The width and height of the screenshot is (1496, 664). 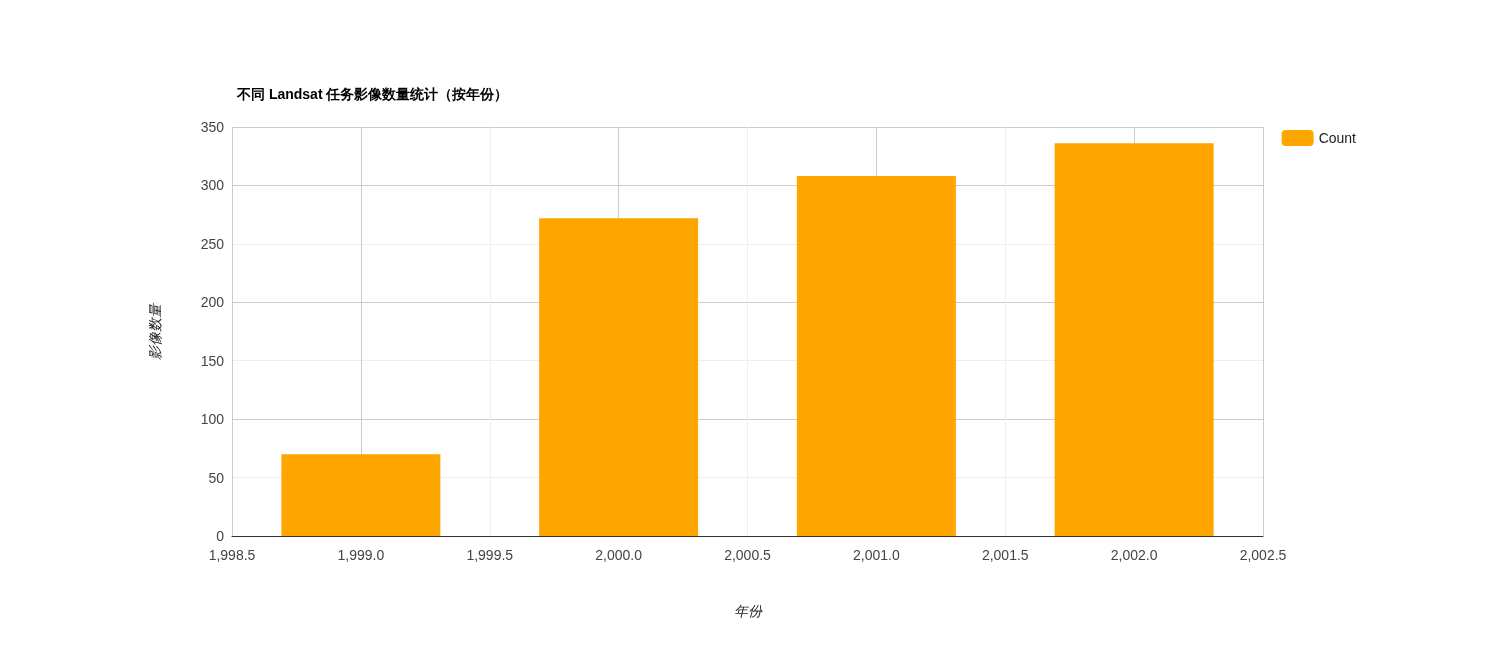 What do you see at coordinates (619, 555) in the screenshot?
I see `x-tick-label: 2,000.0` at bounding box center [619, 555].